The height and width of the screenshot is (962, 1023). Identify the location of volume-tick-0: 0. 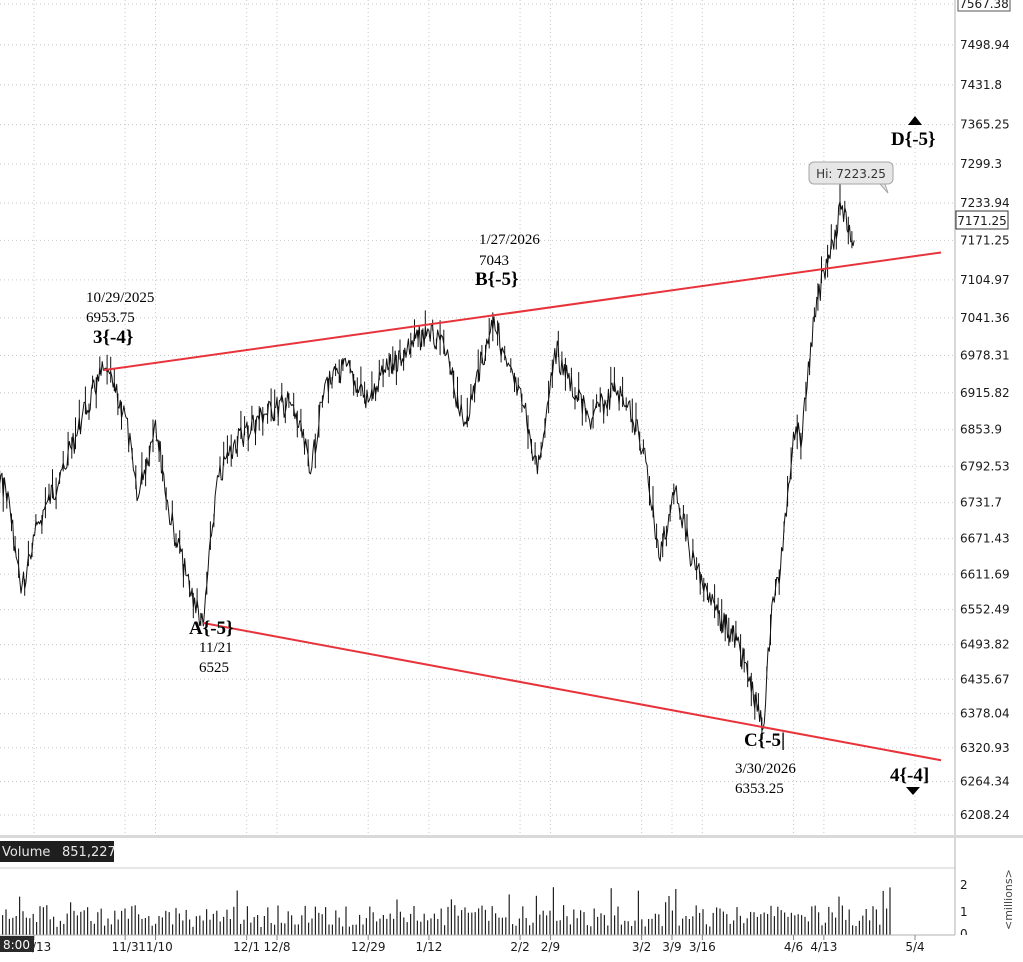
(964, 934).